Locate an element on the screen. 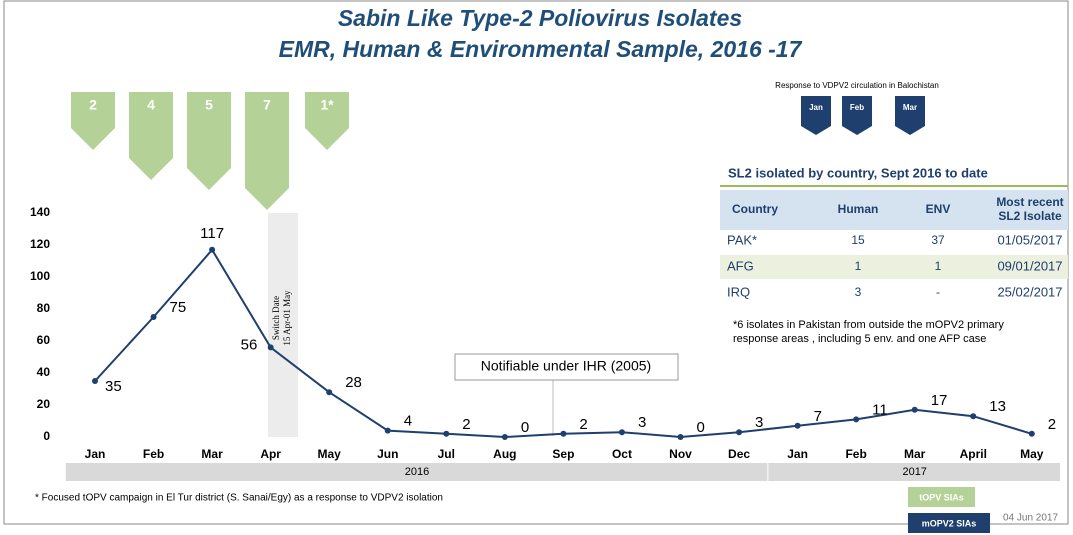  y-tick-label: 20 is located at coordinates (44, 404).